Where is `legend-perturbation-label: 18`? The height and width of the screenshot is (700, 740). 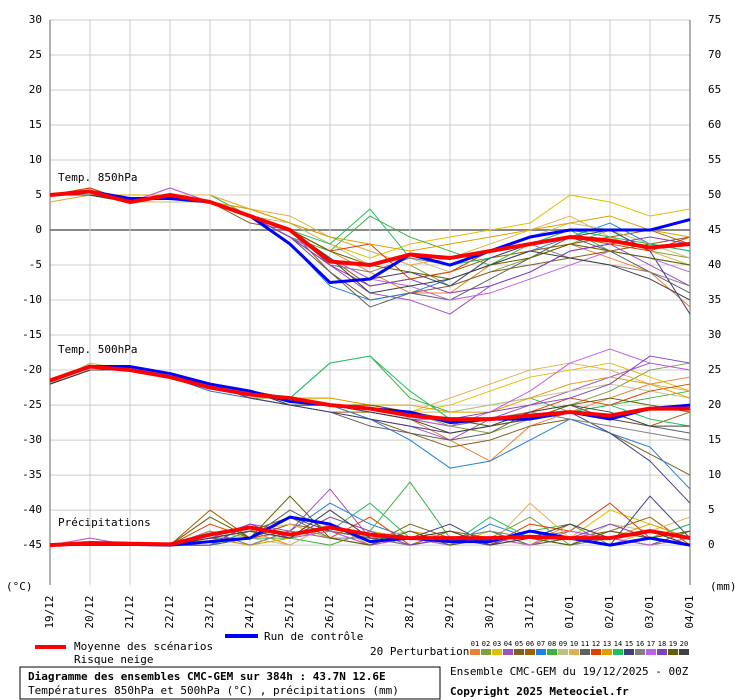 legend-perturbation-label: 18 is located at coordinates (662, 644).